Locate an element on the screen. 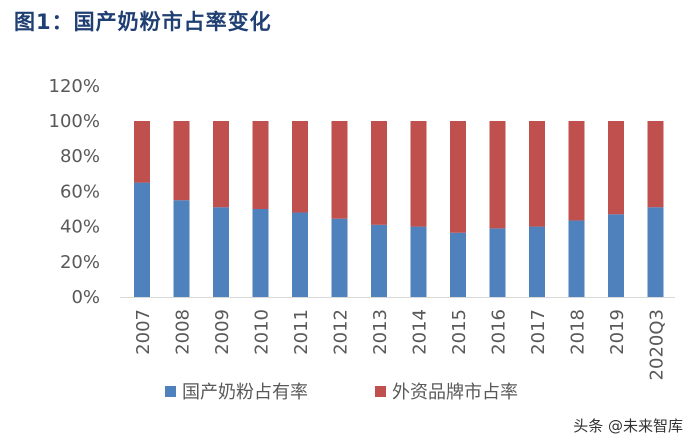 The height and width of the screenshot is (444, 697). bar-domestic-2013 is located at coordinates (379, 260).